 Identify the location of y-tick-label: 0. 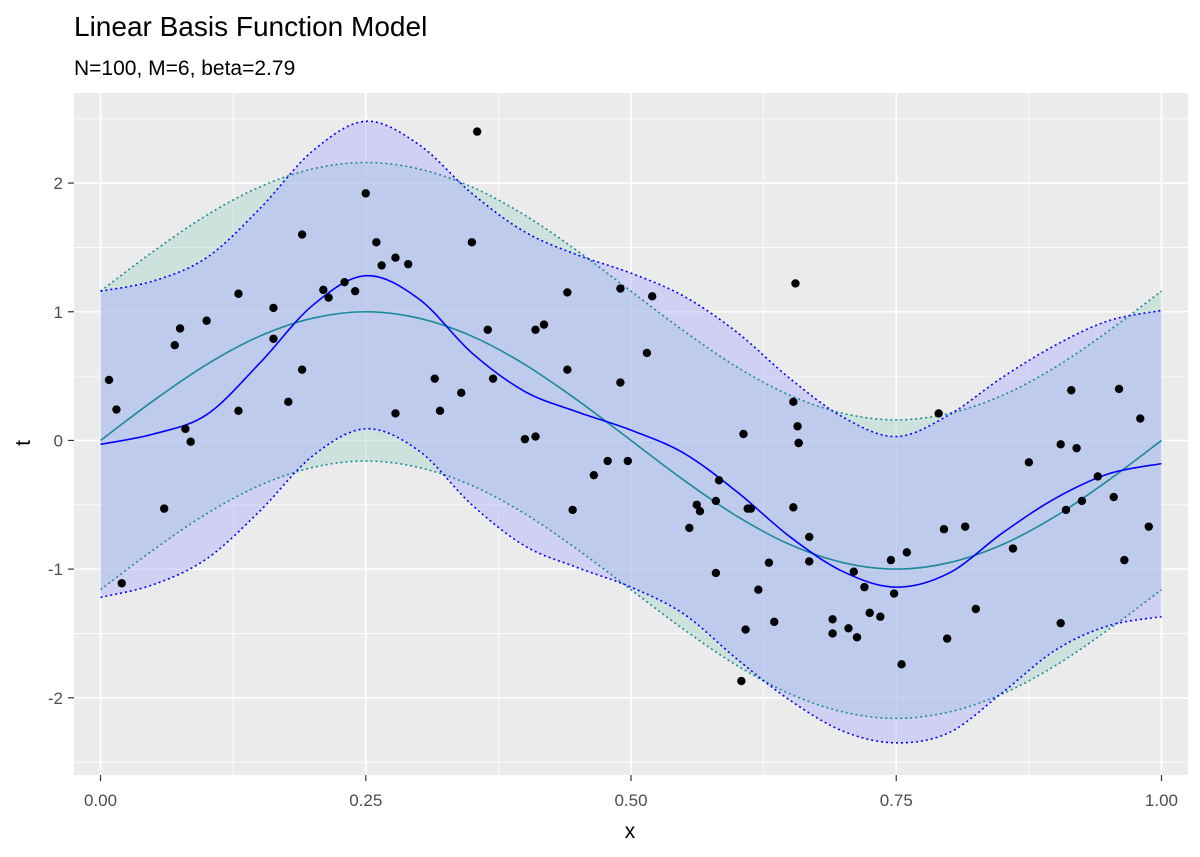
(58, 440).